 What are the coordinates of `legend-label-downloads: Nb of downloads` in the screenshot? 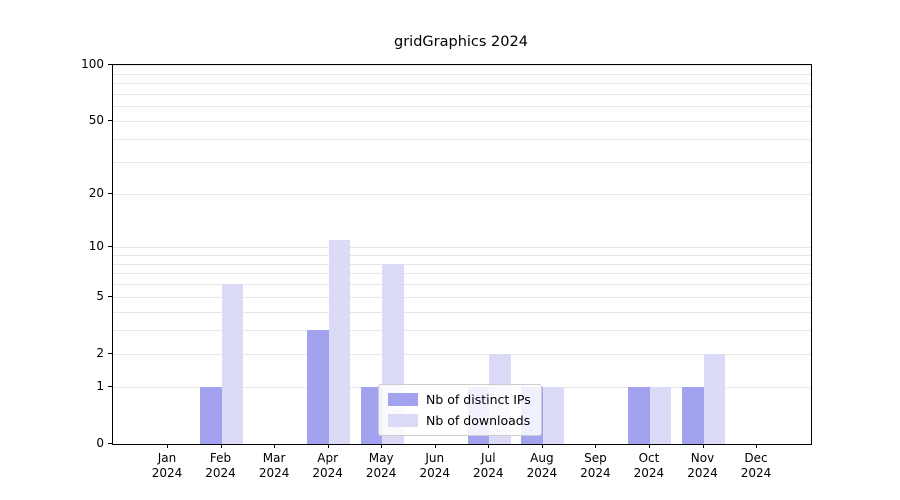 It's located at (478, 420).